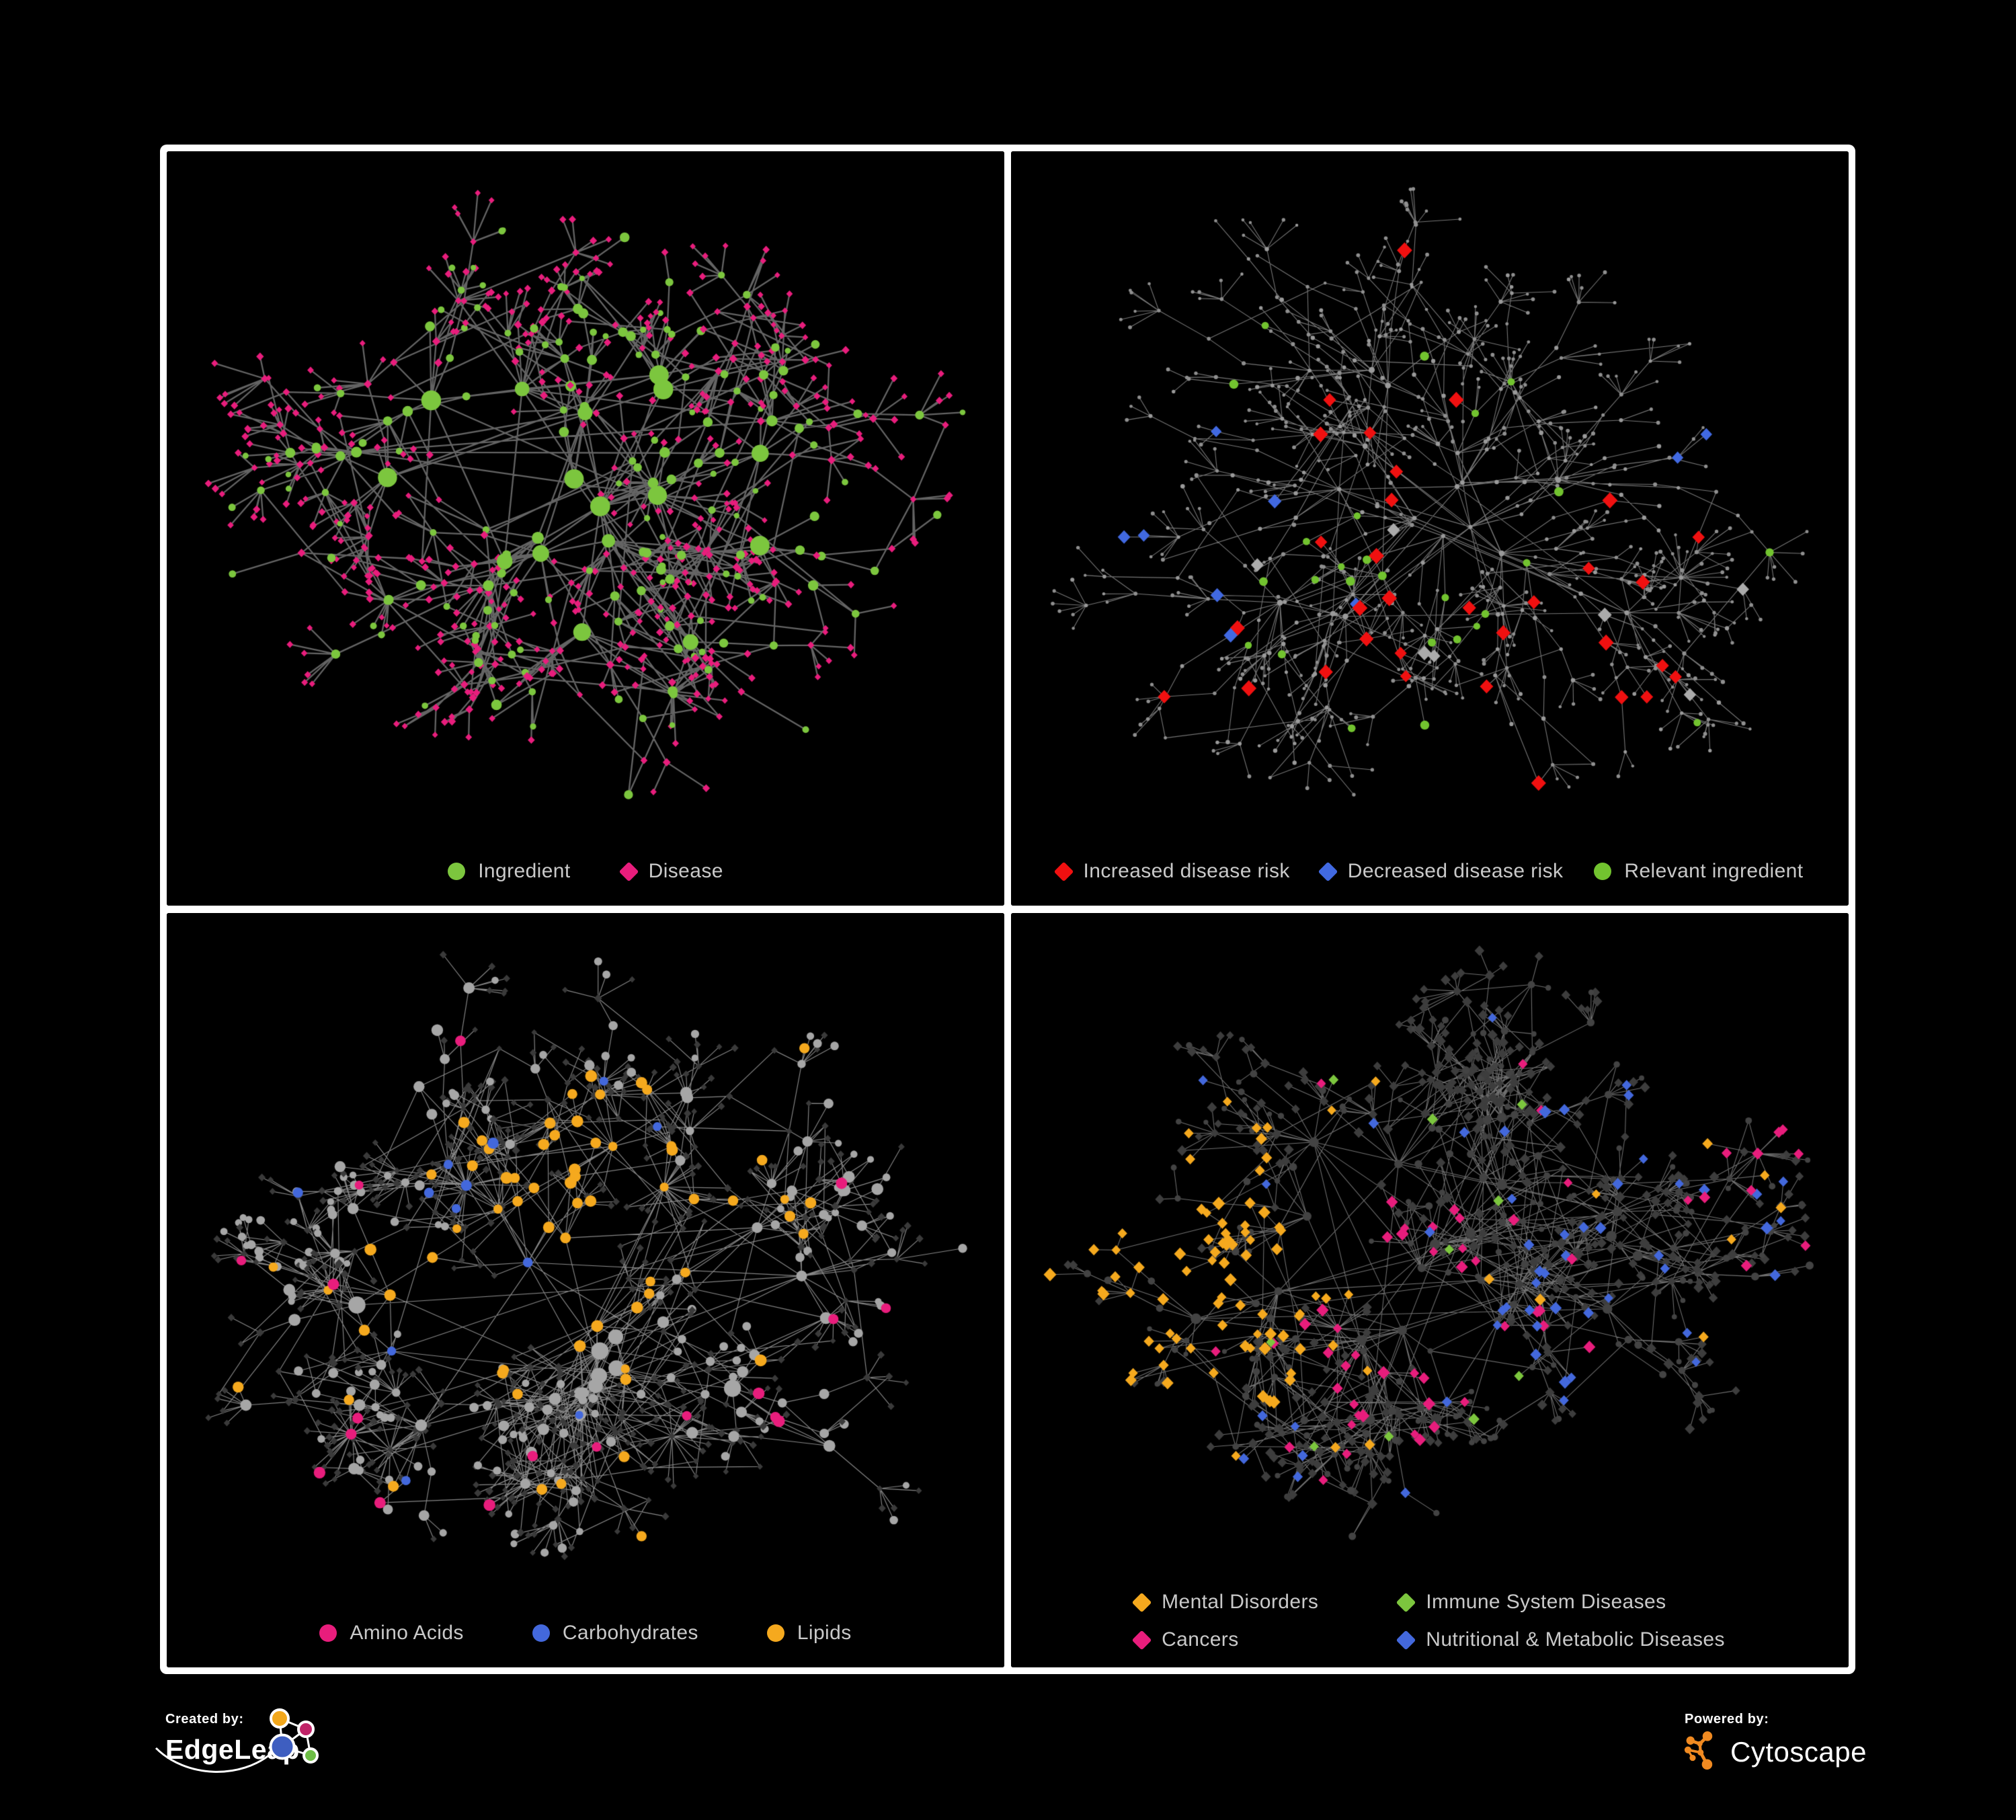 Image resolution: width=2016 pixels, height=1820 pixels. Describe the element at coordinates (1406, 1602) in the screenshot. I see `immune-system-diseases-marker` at that location.